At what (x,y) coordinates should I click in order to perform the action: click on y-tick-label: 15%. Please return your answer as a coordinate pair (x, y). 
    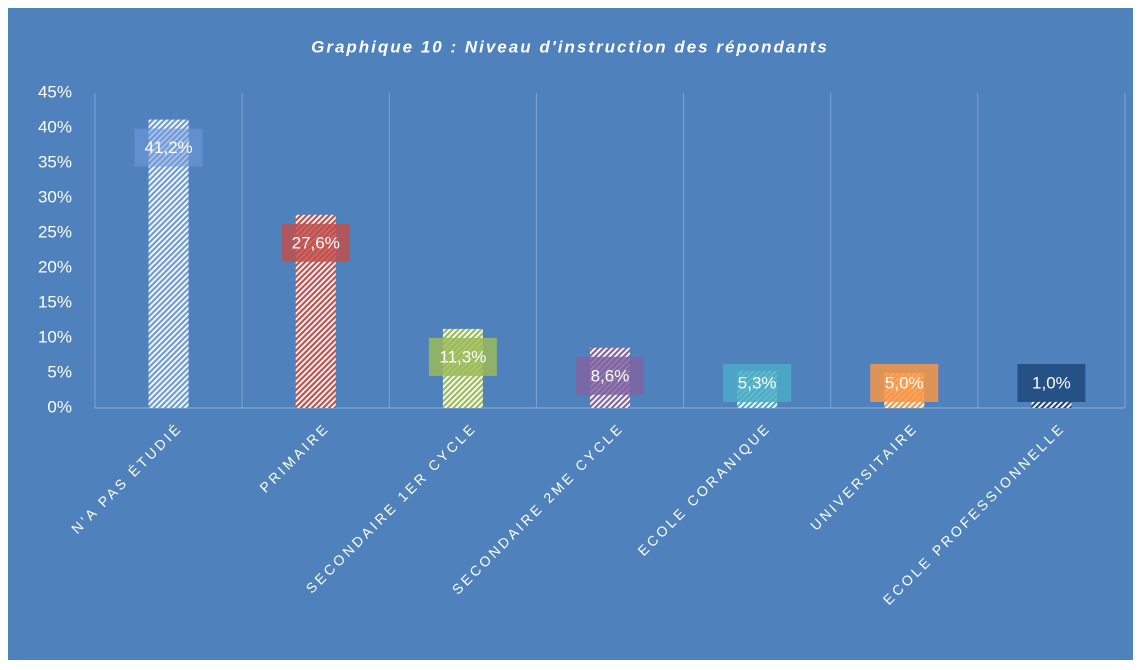
    Looking at the image, I should click on (55, 301).